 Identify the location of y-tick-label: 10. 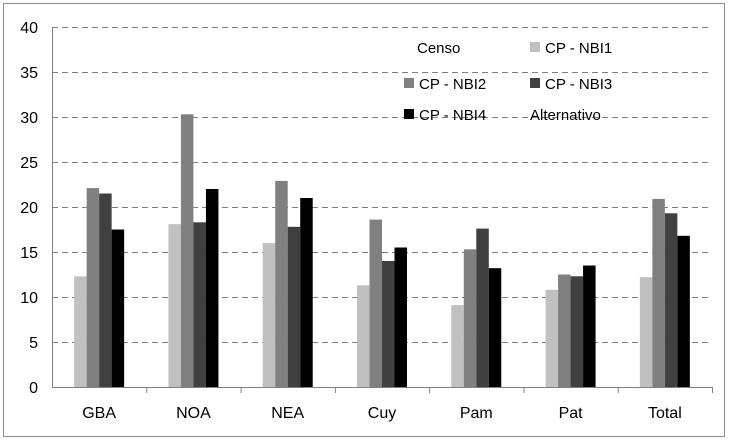
(29, 298).